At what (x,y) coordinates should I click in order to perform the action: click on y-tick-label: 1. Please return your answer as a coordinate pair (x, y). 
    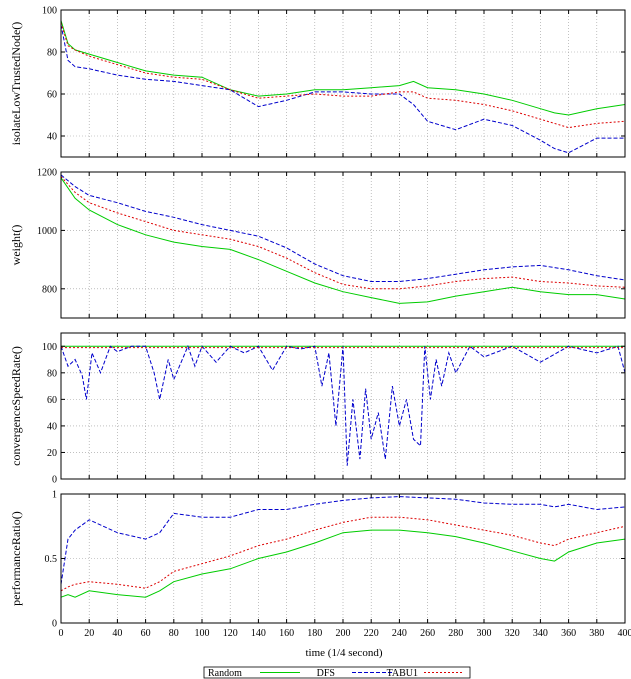
    Looking at the image, I should click on (54, 495).